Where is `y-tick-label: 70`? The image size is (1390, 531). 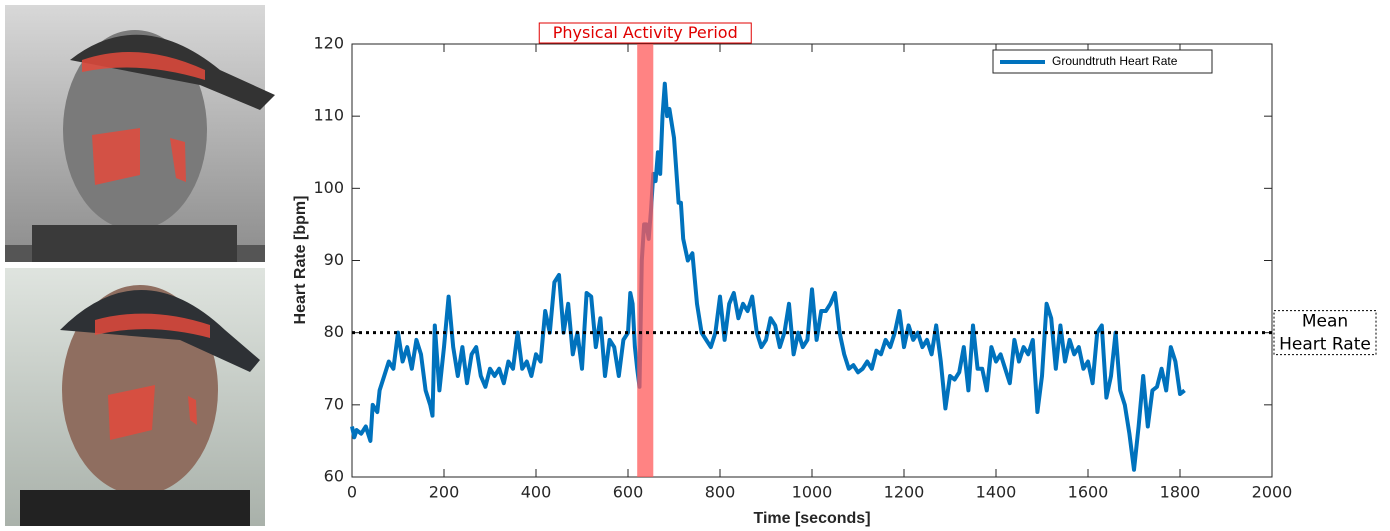
y-tick-label: 70 is located at coordinates (334, 403).